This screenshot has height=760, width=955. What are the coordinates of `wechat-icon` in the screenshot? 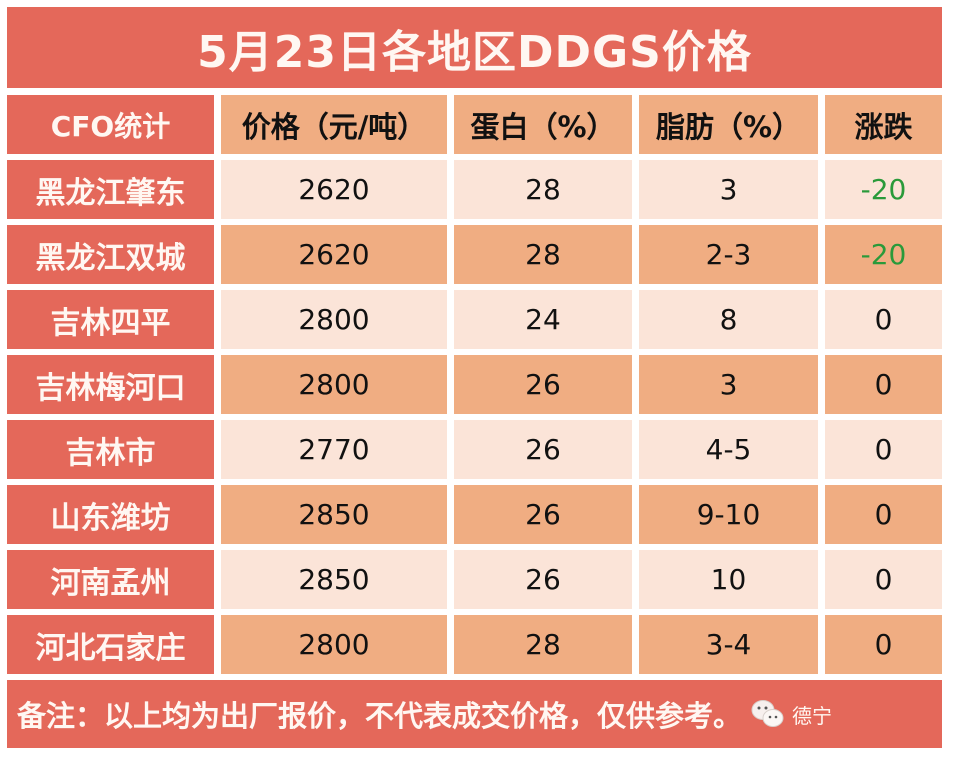 It's located at (767, 713).